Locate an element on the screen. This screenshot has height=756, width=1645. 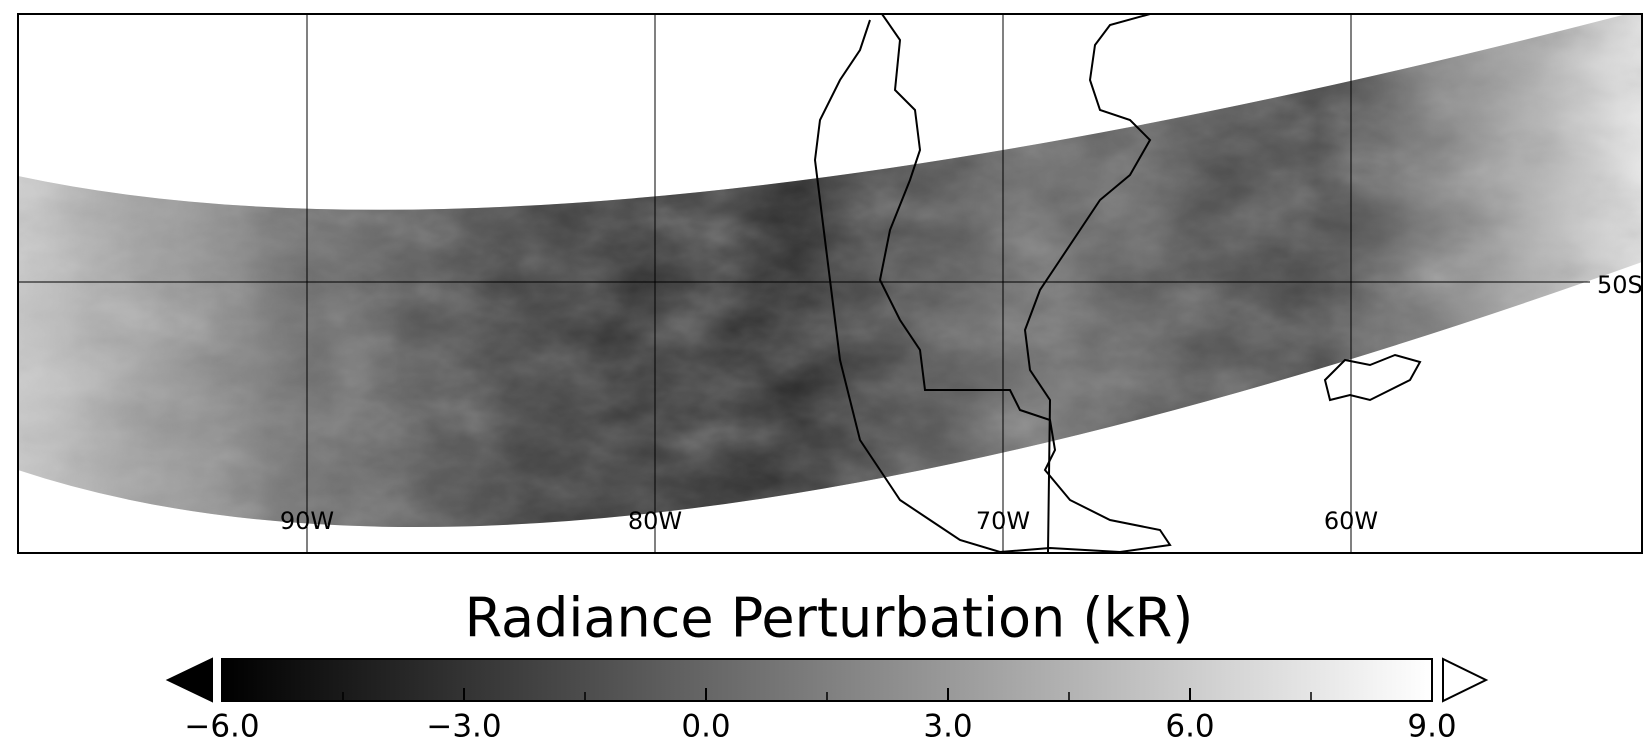
colorbar-tick-label: 0.0 is located at coordinates (705, 727).